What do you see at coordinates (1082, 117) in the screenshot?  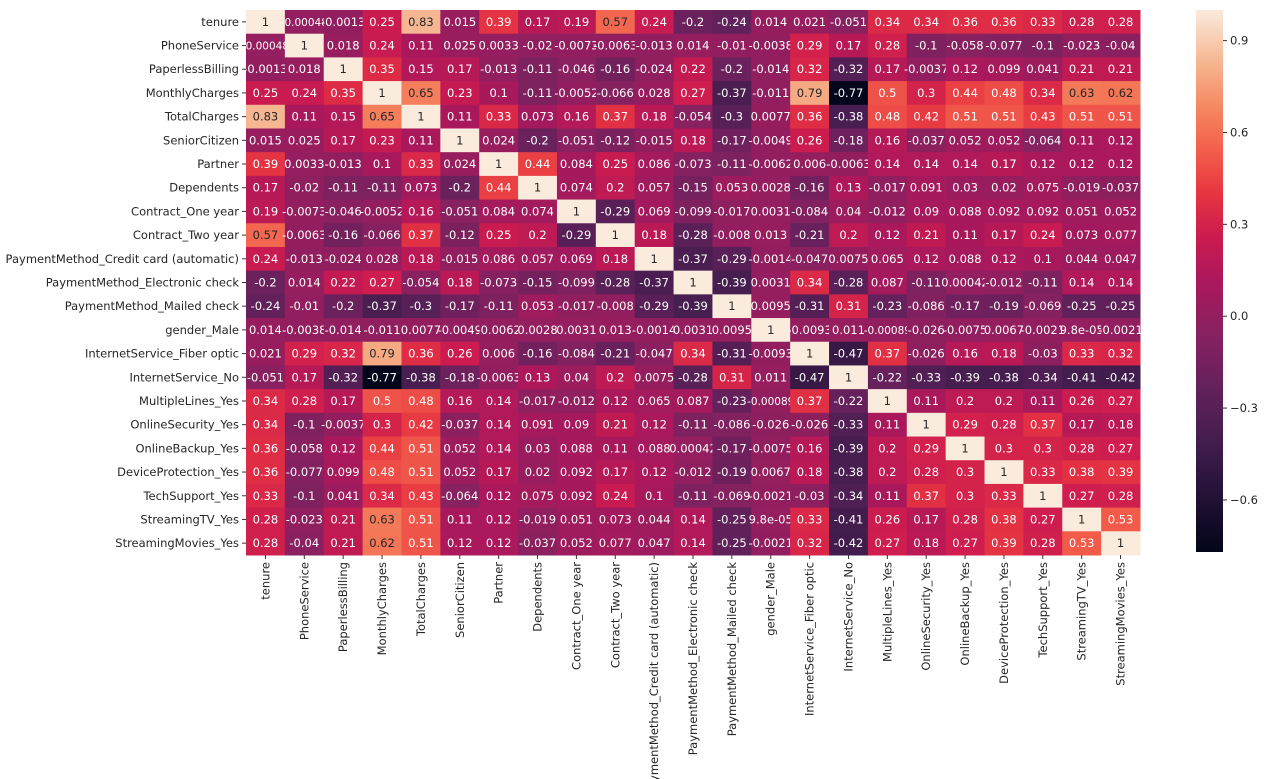 I see `cell-value-label: 0.51` at bounding box center [1082, 117].